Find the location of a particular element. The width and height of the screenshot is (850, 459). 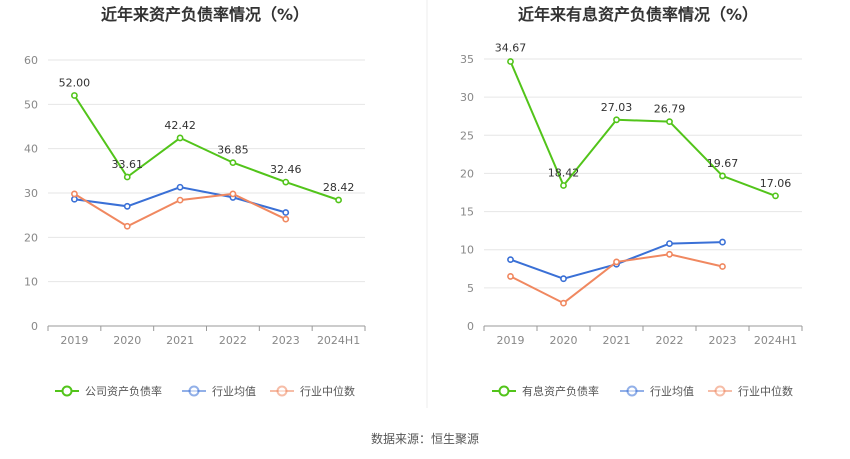

y-tick-label: 60 is located at coordinates (31, 60).